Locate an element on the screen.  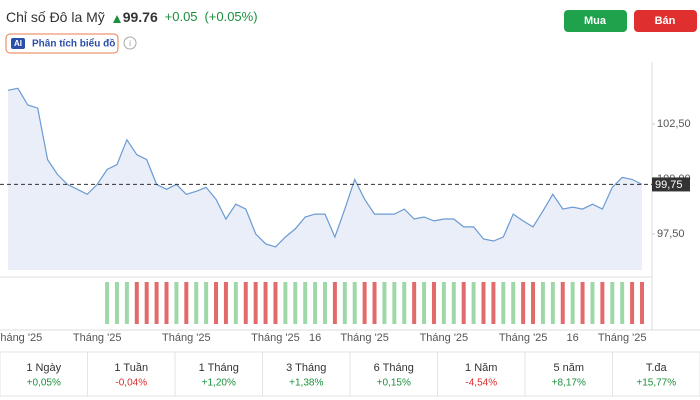
title: Chỉ số Đô la Mỹ is located at coordinates (55, 17).